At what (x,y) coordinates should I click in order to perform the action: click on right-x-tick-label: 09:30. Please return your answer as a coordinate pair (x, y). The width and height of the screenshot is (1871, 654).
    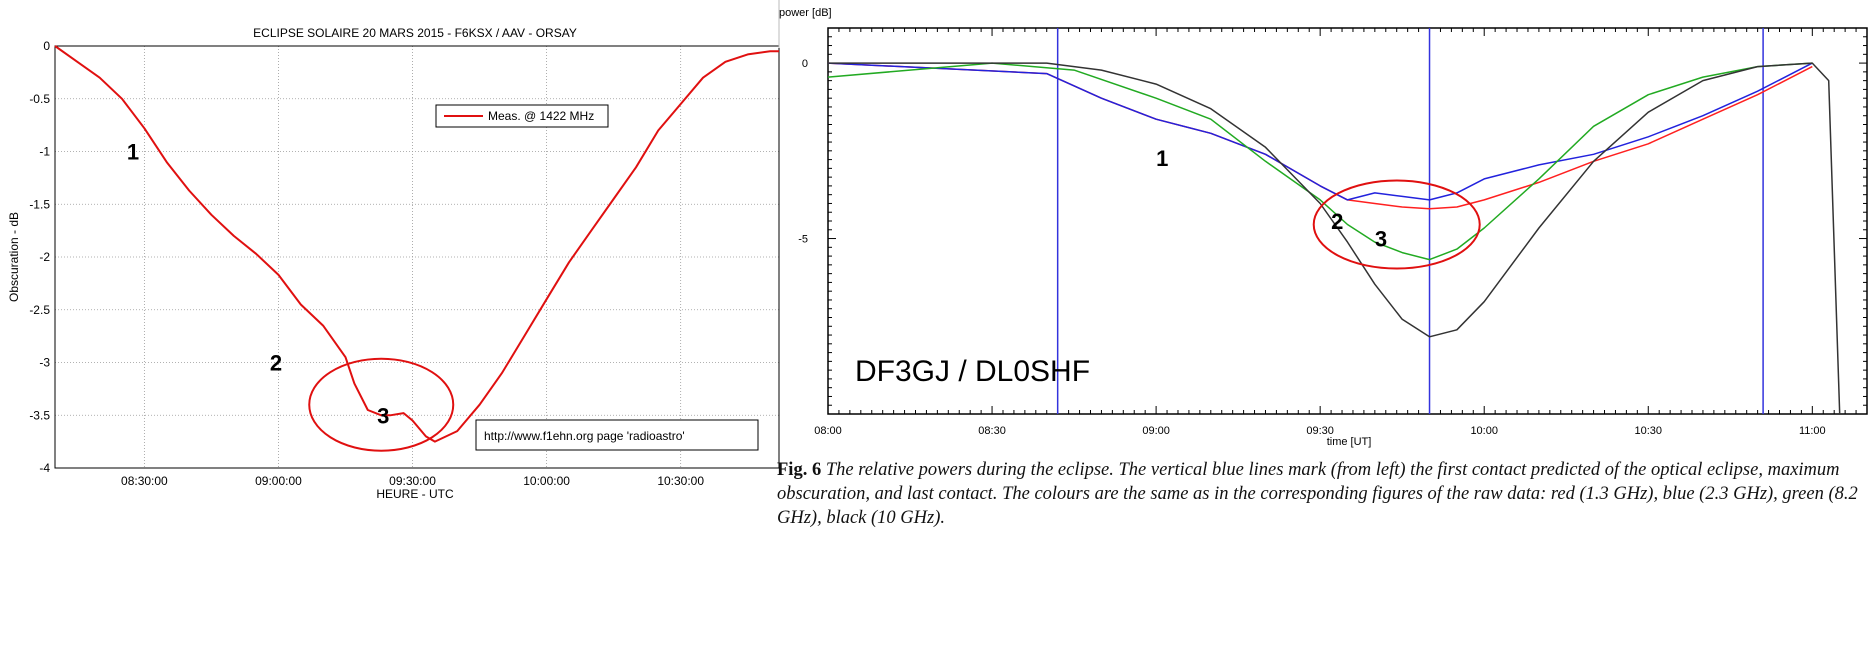
    Looking at the image, I should click on (1320, 431).